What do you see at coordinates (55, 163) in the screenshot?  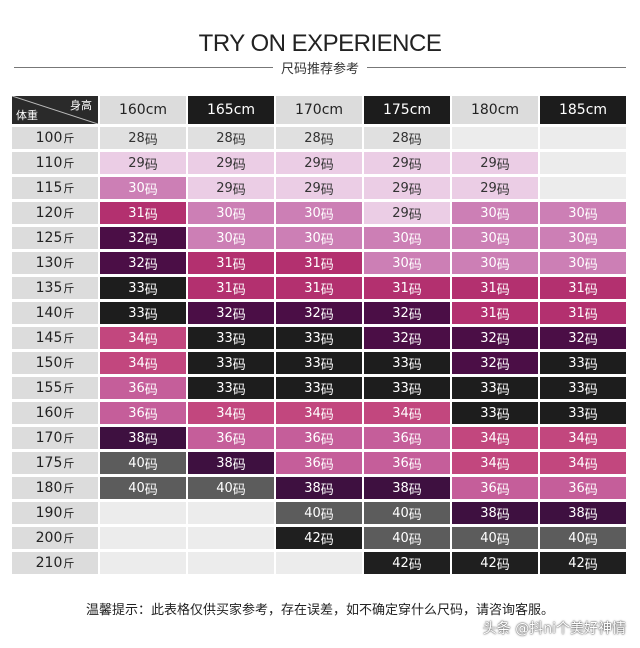 I see `weight-label: 110 斤` at bounding box center [55, 163].